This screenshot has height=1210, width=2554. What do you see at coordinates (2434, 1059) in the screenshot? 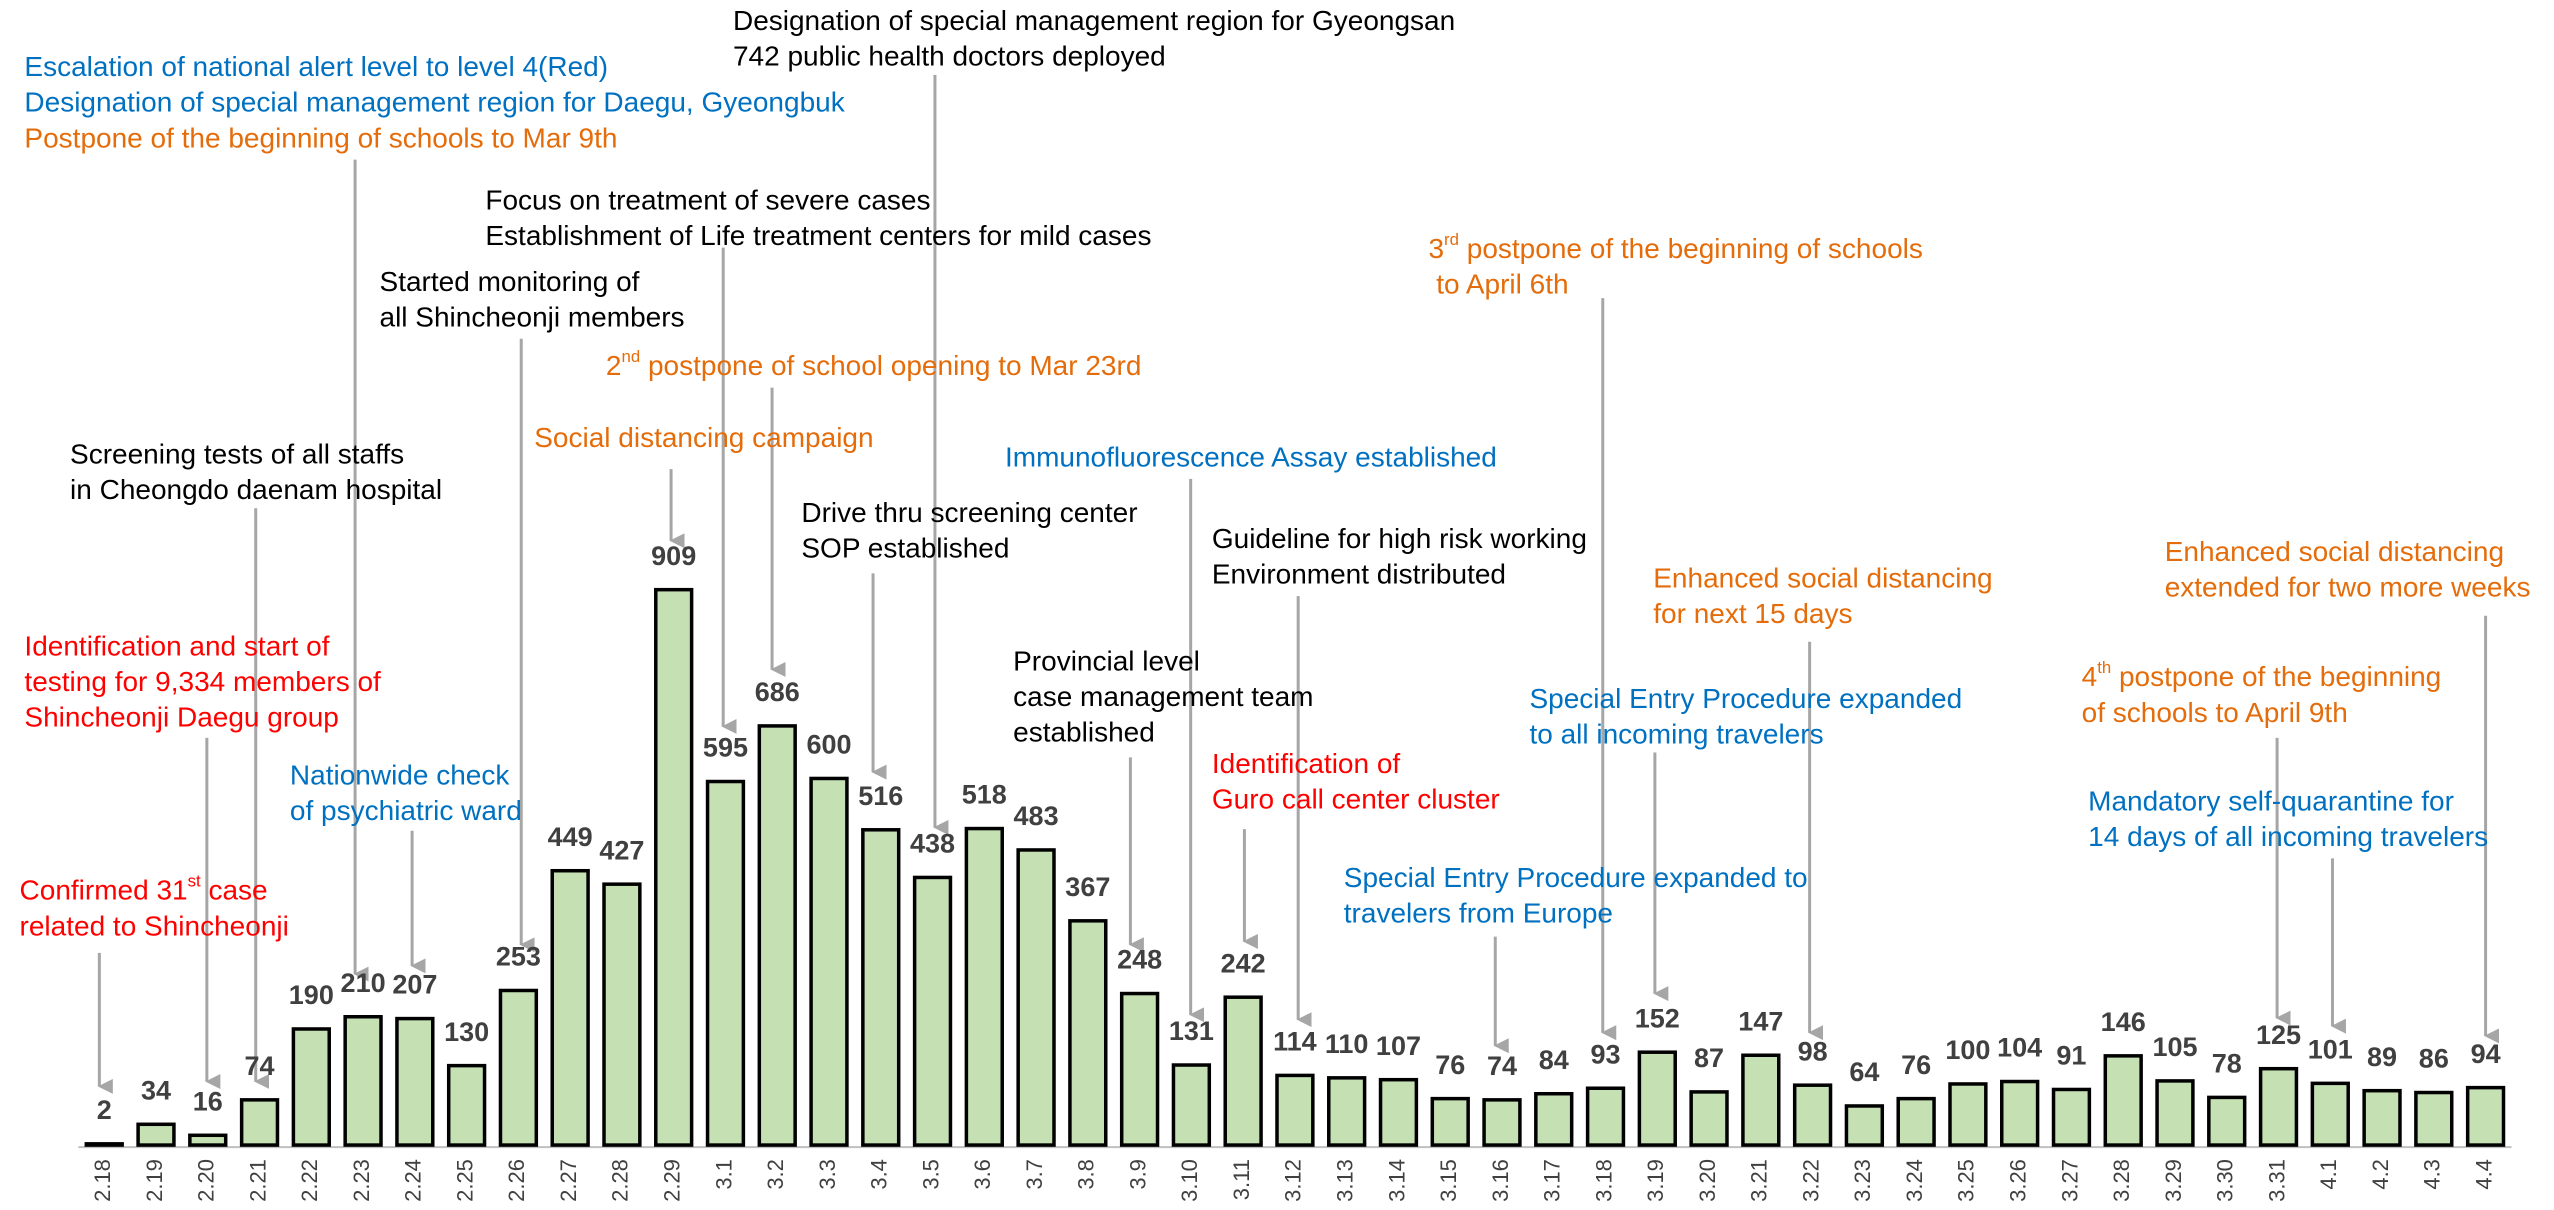
I see `value-label: 86` at bounding box center [2434, 1059].